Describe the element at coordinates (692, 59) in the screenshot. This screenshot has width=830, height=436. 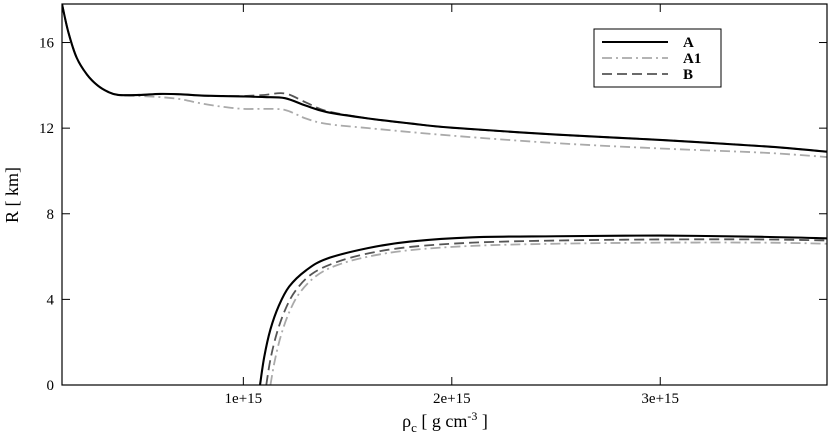
I see `legend-label-a1: A1` at that location.